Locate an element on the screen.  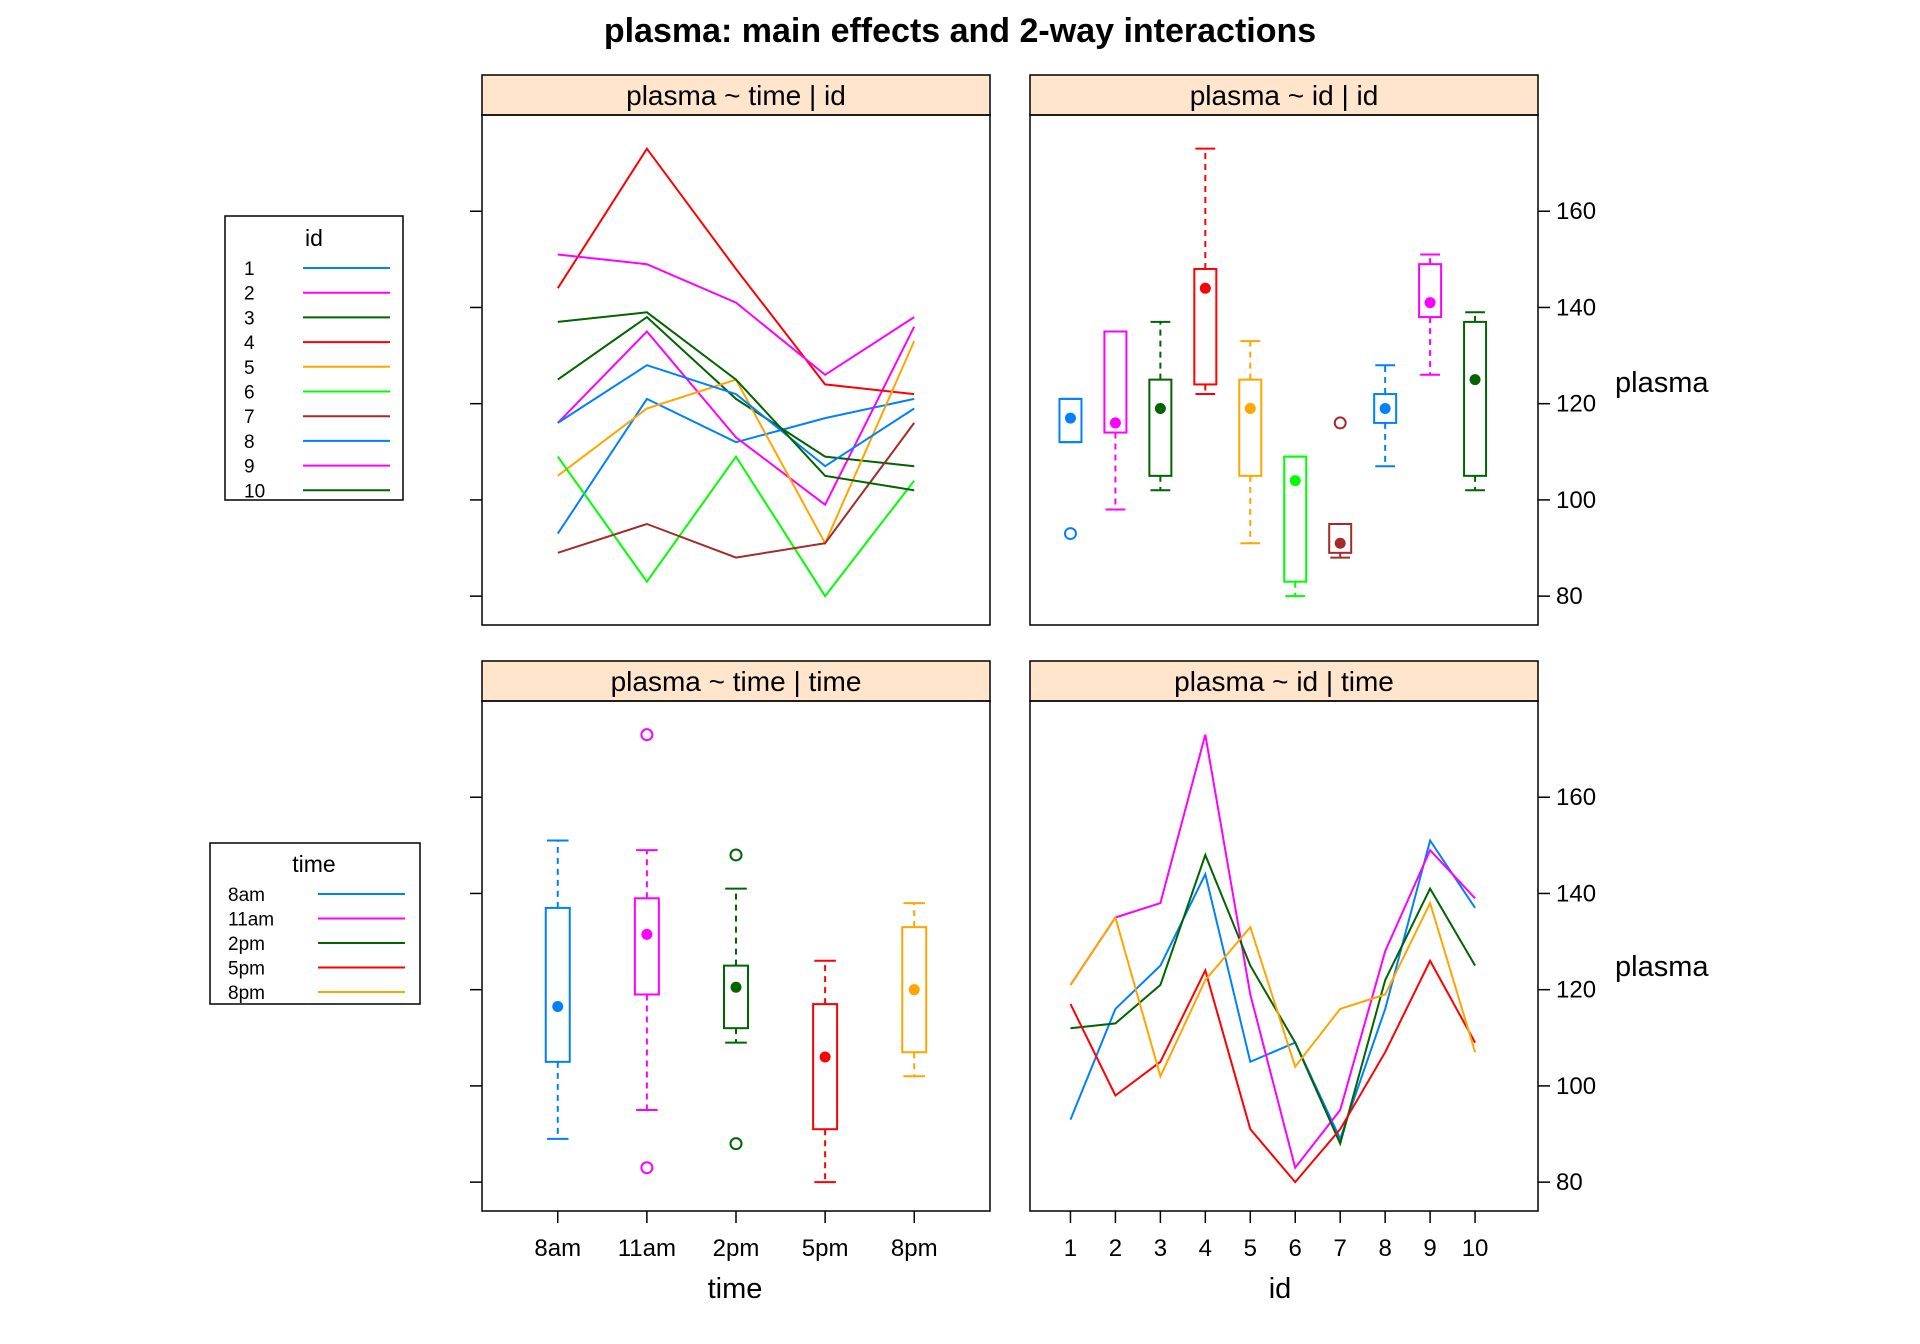
x-tick-label: 8 is located at coordinates (1384, 1248).